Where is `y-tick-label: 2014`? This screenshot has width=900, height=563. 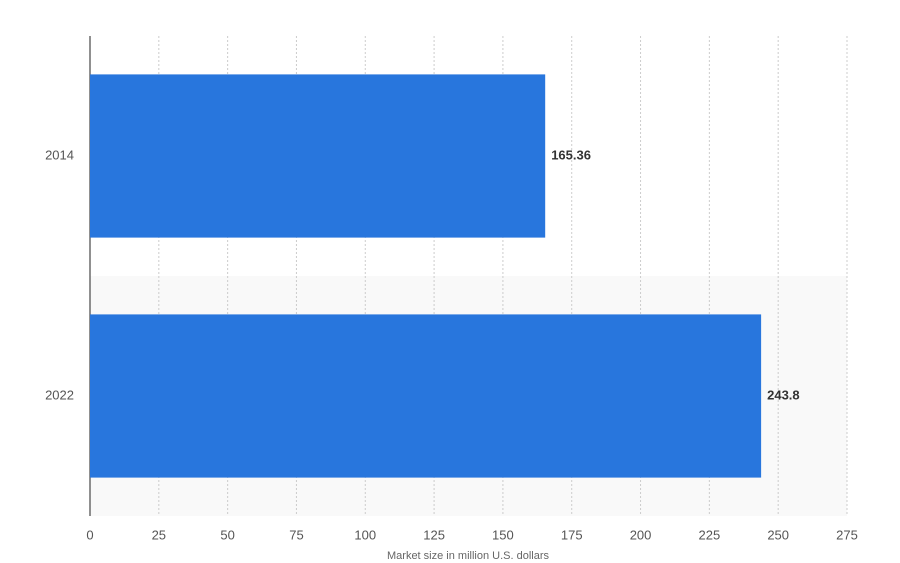
y-tick-label: 2014 is located at coordinates (59, 154).